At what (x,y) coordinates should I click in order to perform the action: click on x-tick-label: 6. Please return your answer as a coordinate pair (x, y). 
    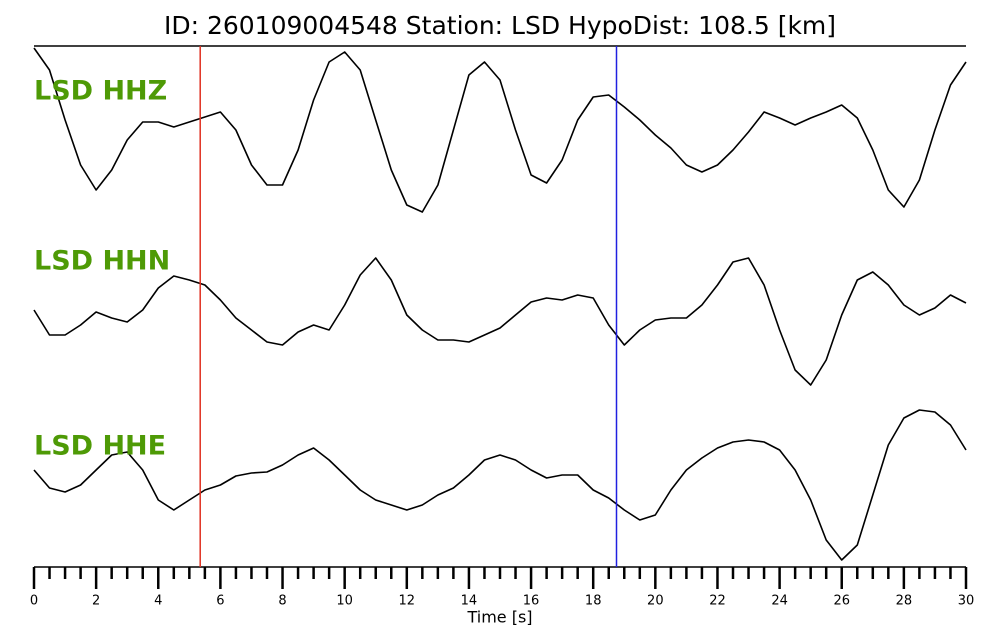
    Looking at the image, I should click on (220, 601).